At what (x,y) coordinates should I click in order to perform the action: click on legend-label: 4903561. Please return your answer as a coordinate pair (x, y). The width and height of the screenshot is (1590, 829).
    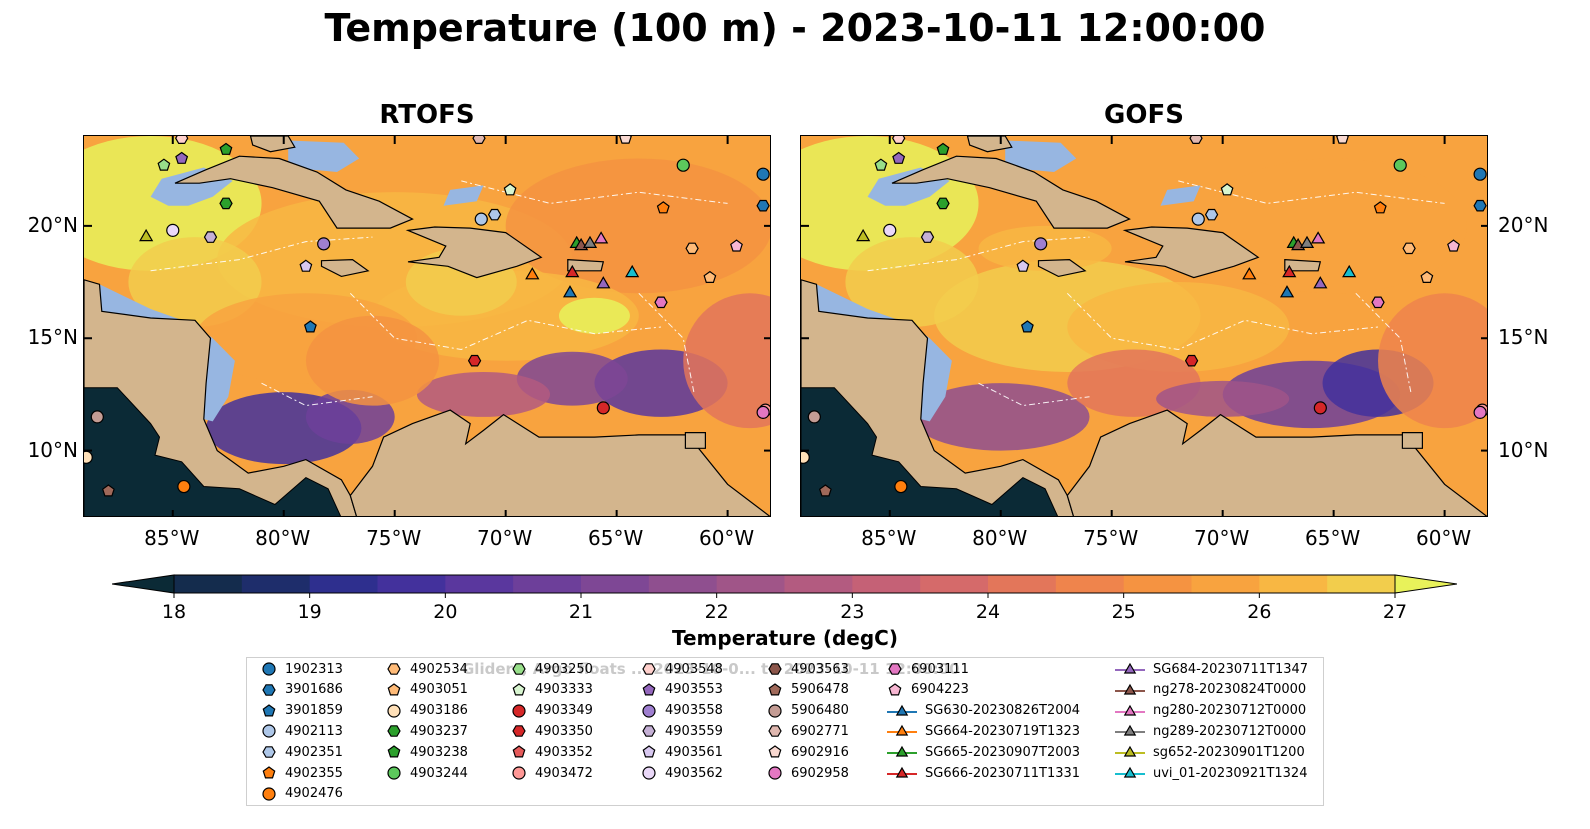
    Looking at the image, I should click on (694, 752).